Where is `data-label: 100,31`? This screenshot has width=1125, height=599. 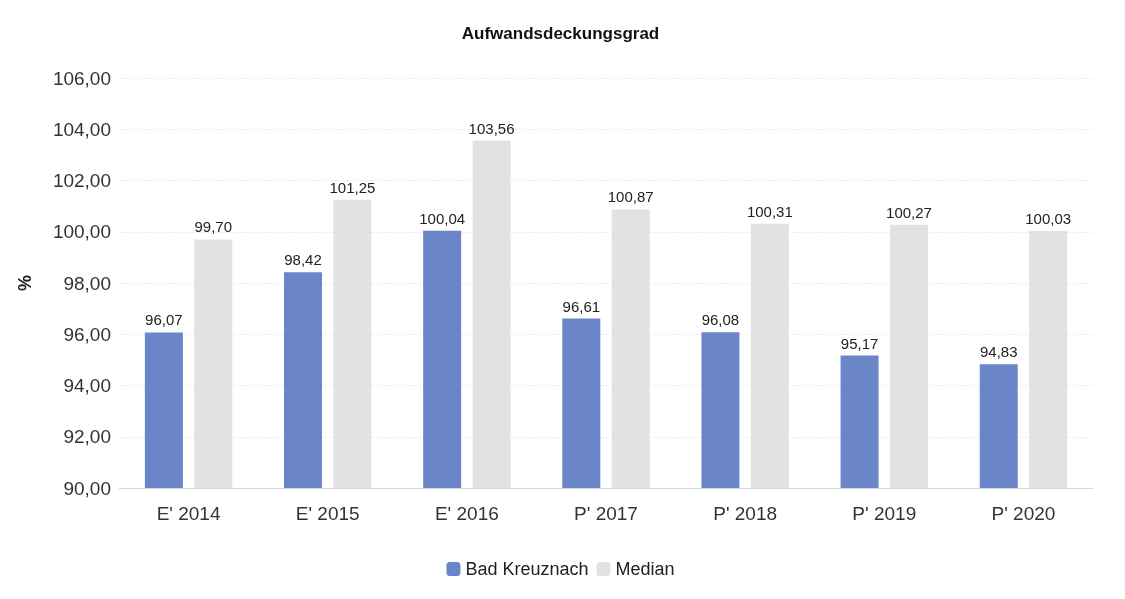 data-label: 100,31 is located at coordinates (769, 211).